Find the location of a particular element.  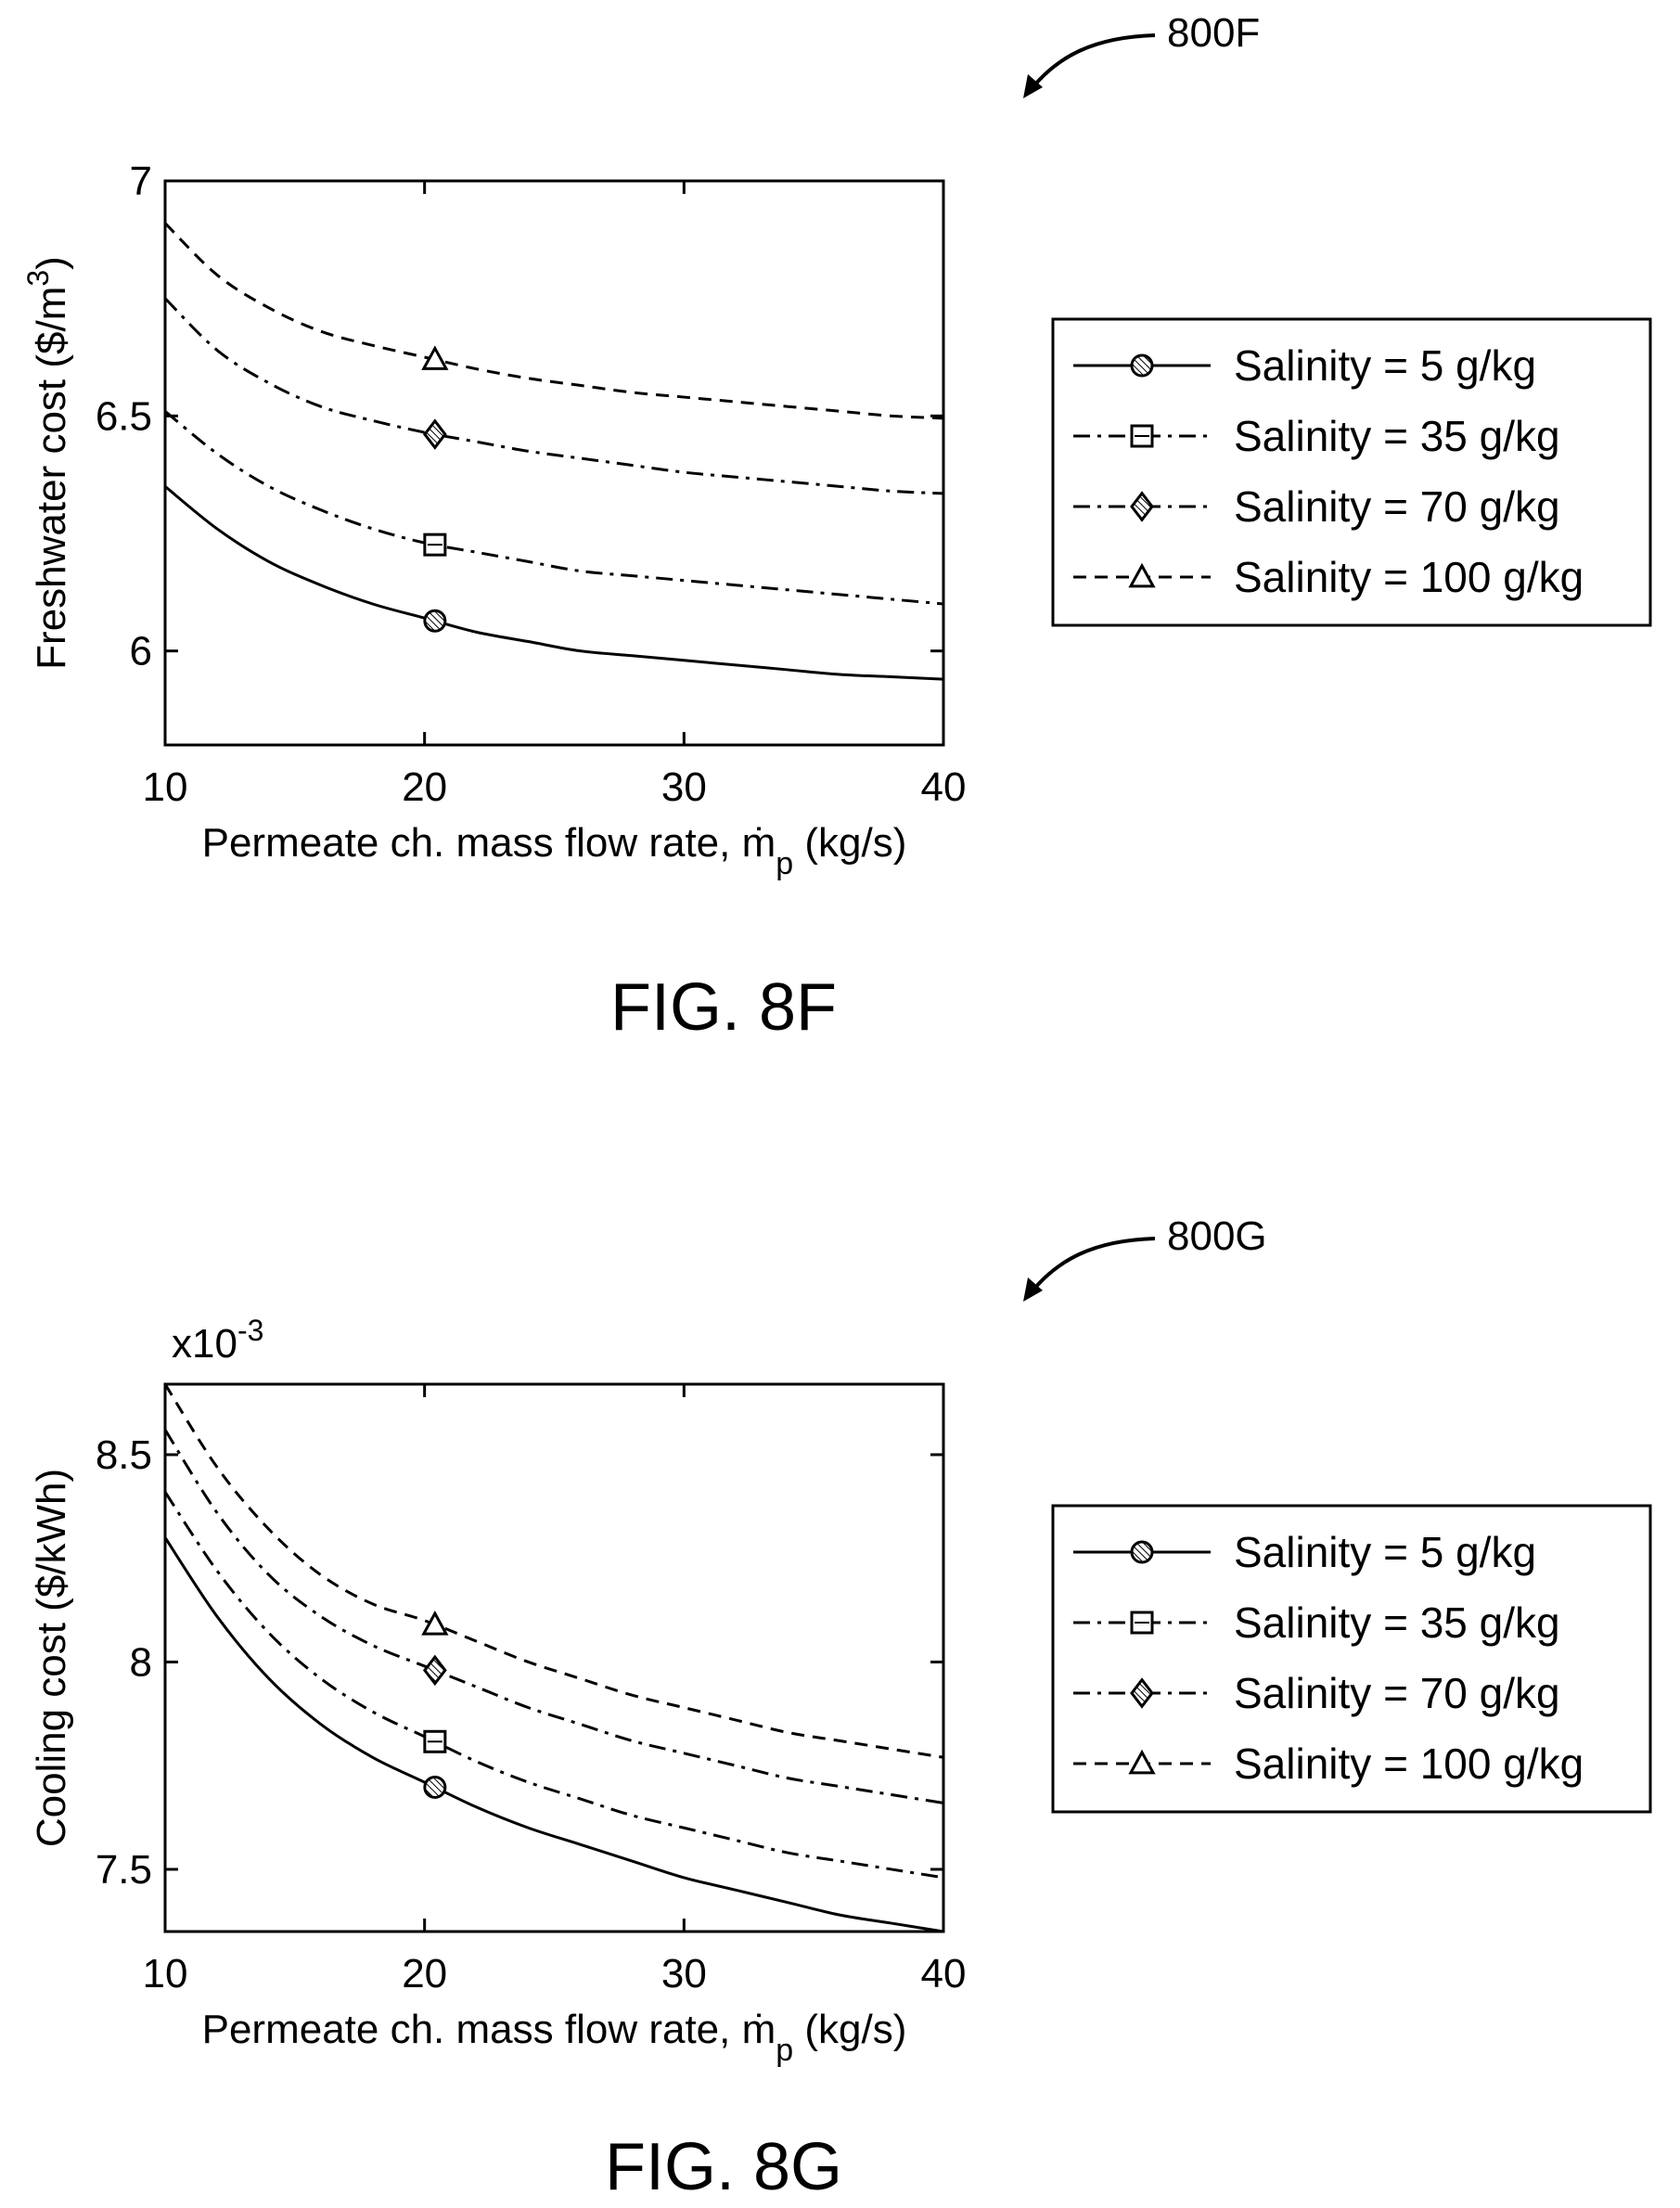

y-tick-label: 7 is located at coordinates (141, 182).